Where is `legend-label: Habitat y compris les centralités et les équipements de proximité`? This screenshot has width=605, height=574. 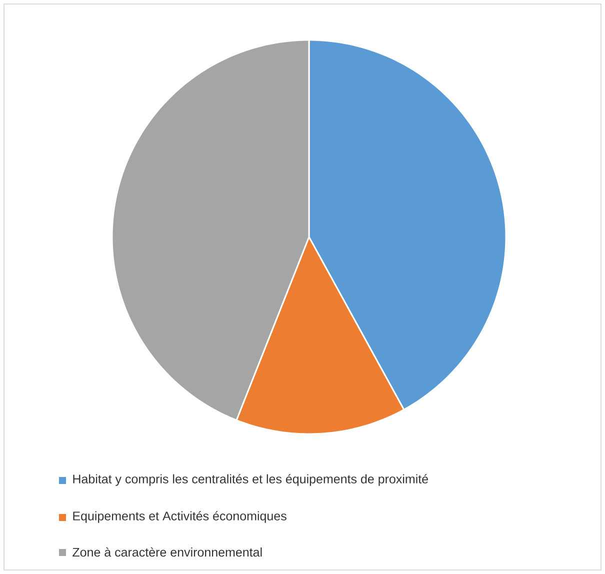 legend-label: Habitat y compris les centralités et les équipements de proximité is located at coordinates (250, 480).